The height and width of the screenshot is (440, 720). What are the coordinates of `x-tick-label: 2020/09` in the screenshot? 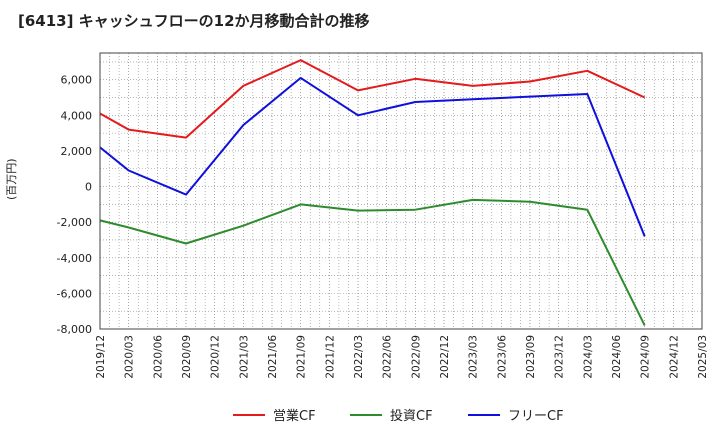 It's located at (187, 357).